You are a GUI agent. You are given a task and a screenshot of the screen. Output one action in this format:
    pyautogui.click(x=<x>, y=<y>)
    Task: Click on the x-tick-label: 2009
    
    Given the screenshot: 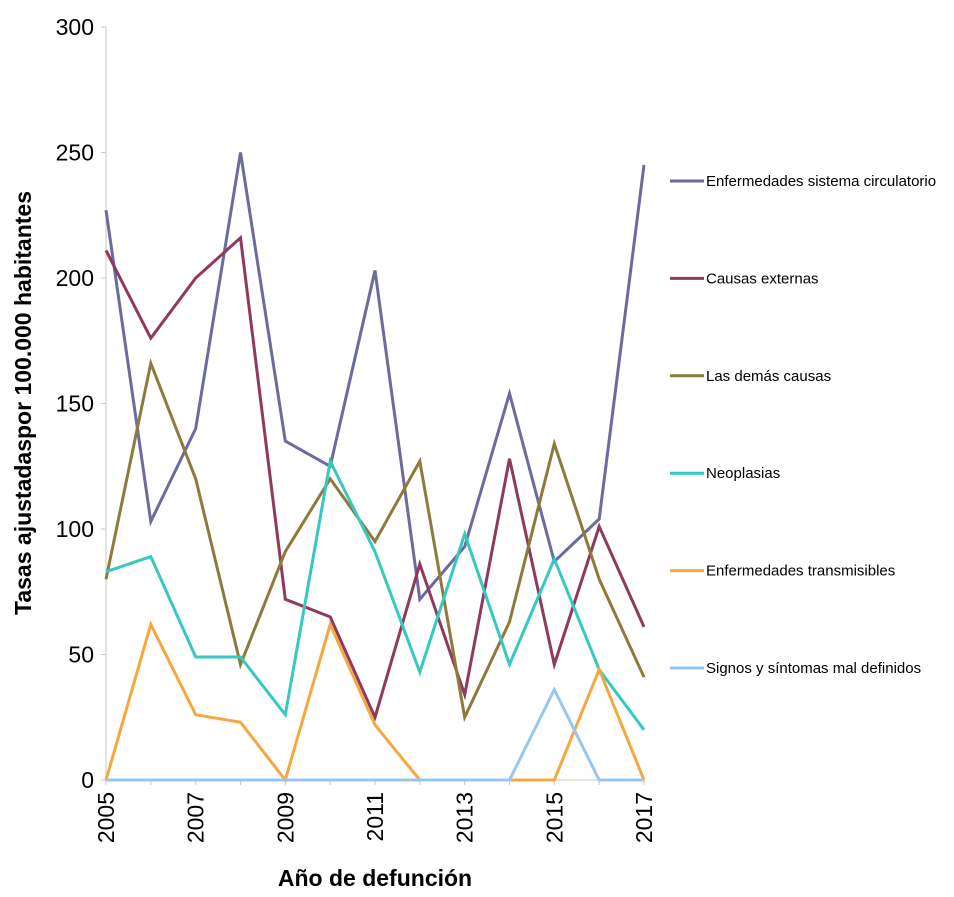 What is the action you would take?
    pyautogui.click(x=285, y=817)
    